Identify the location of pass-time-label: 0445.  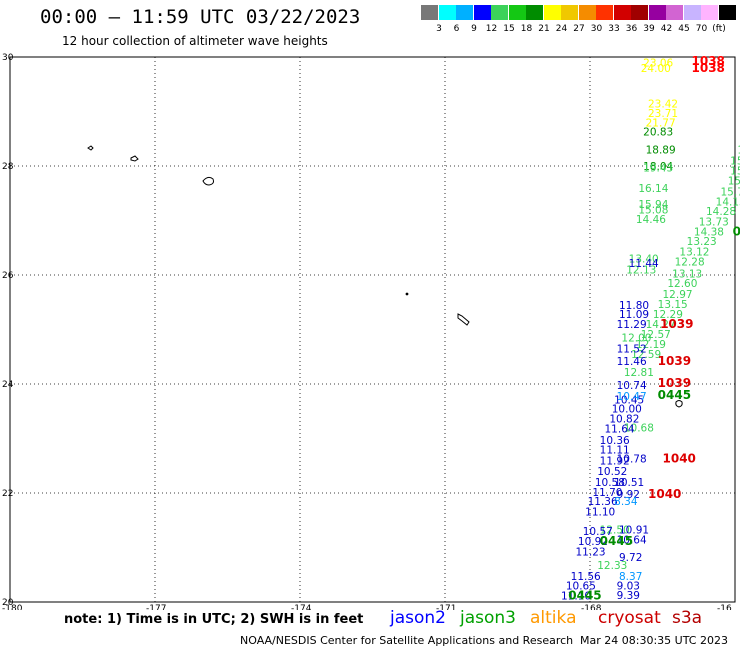
(616, 541).